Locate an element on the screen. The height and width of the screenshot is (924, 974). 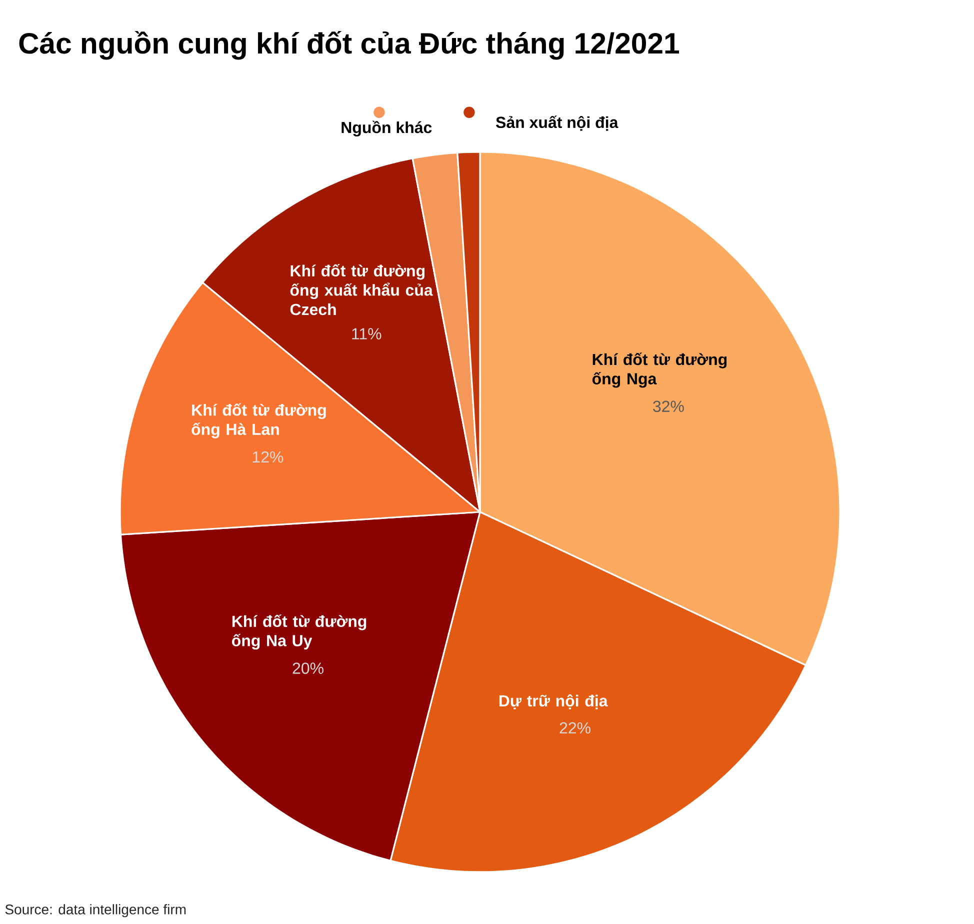
slice-label: Nguồn khác is located at coordinates (387, 128).